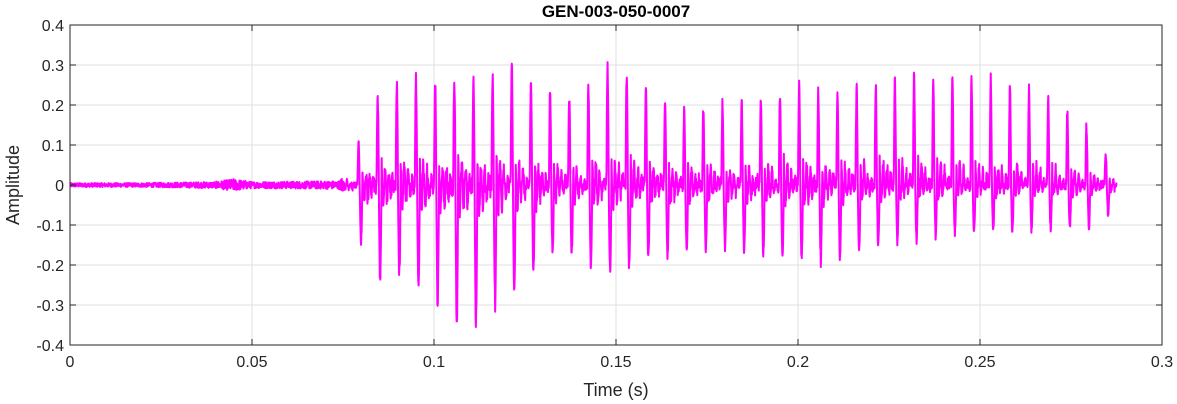 The image size is (1177, 404). What do you see at coordinates (798, 362) in the screenshot?
I see `x-tick-label: 0.2` at bounding box center [798, 362].